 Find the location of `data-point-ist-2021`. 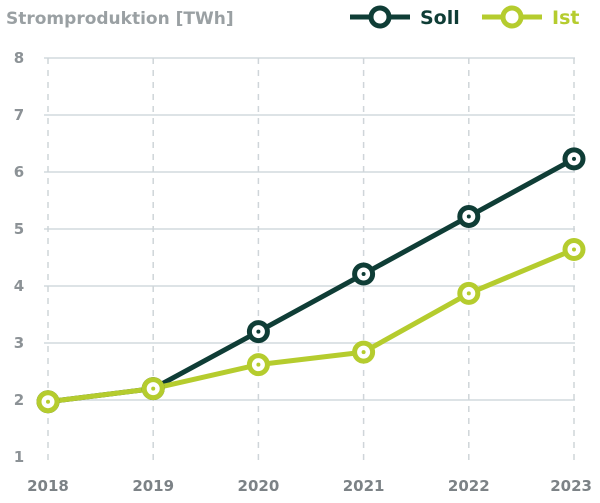

data-point-ist-2021 is located at coordinates (364, 352).